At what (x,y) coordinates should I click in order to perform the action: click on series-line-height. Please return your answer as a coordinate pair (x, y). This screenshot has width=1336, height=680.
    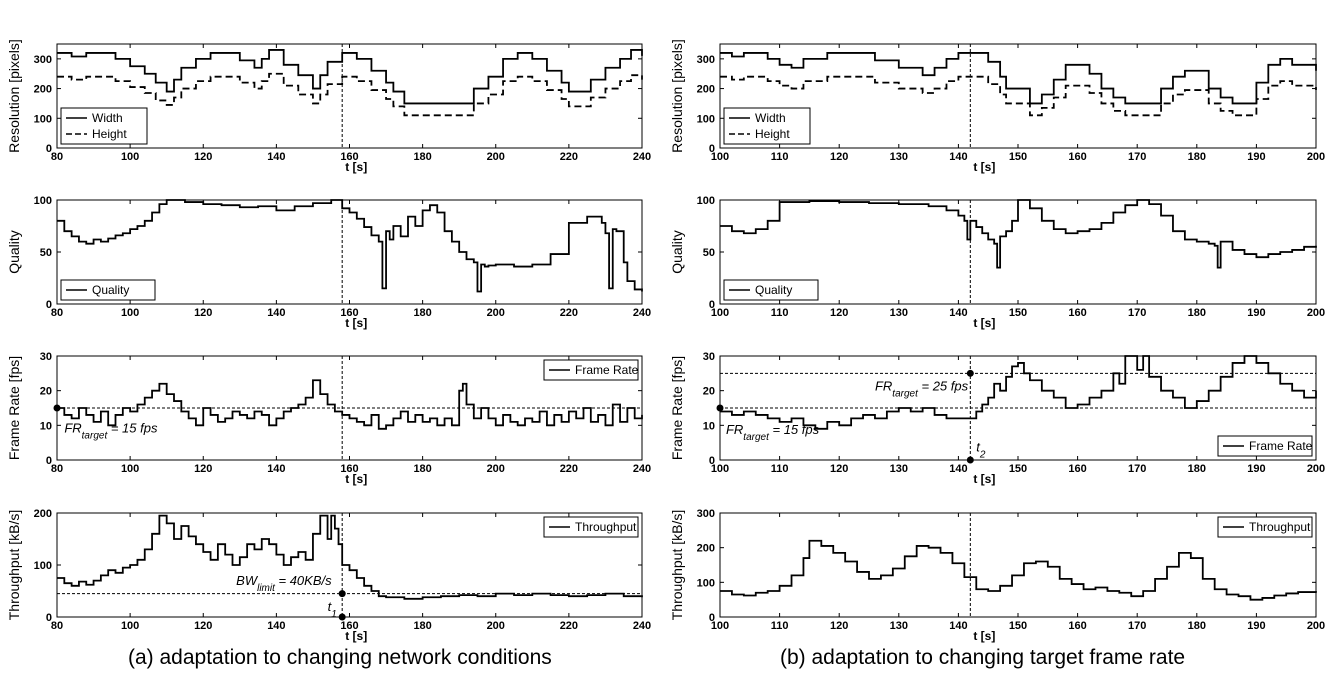
    Looking at the image, I should click on (1018, 96).